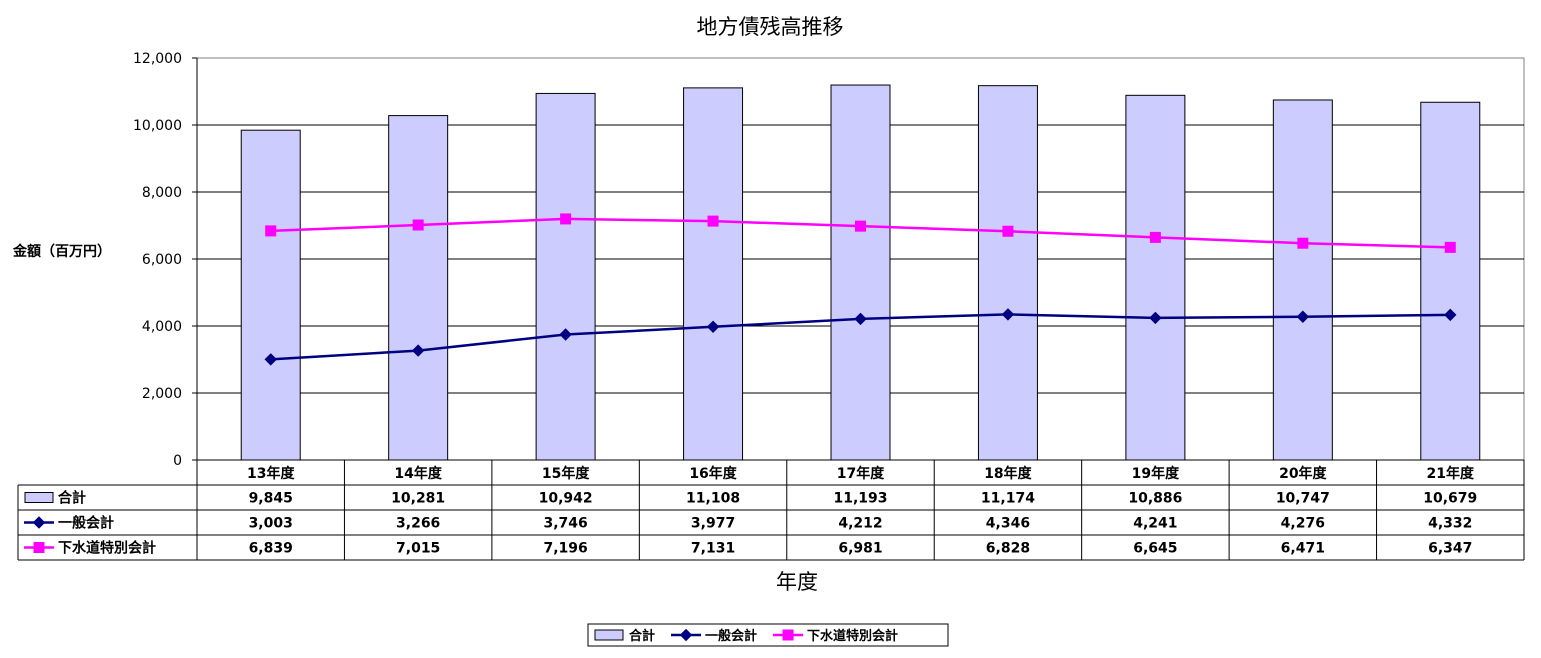 Image resolution: width=1541 pixels, height=658 pixels. What do you see at coordinates (1303, 499) in the screenshot?
I see `data-label: 10,747` at bounding box center [1303, 499].